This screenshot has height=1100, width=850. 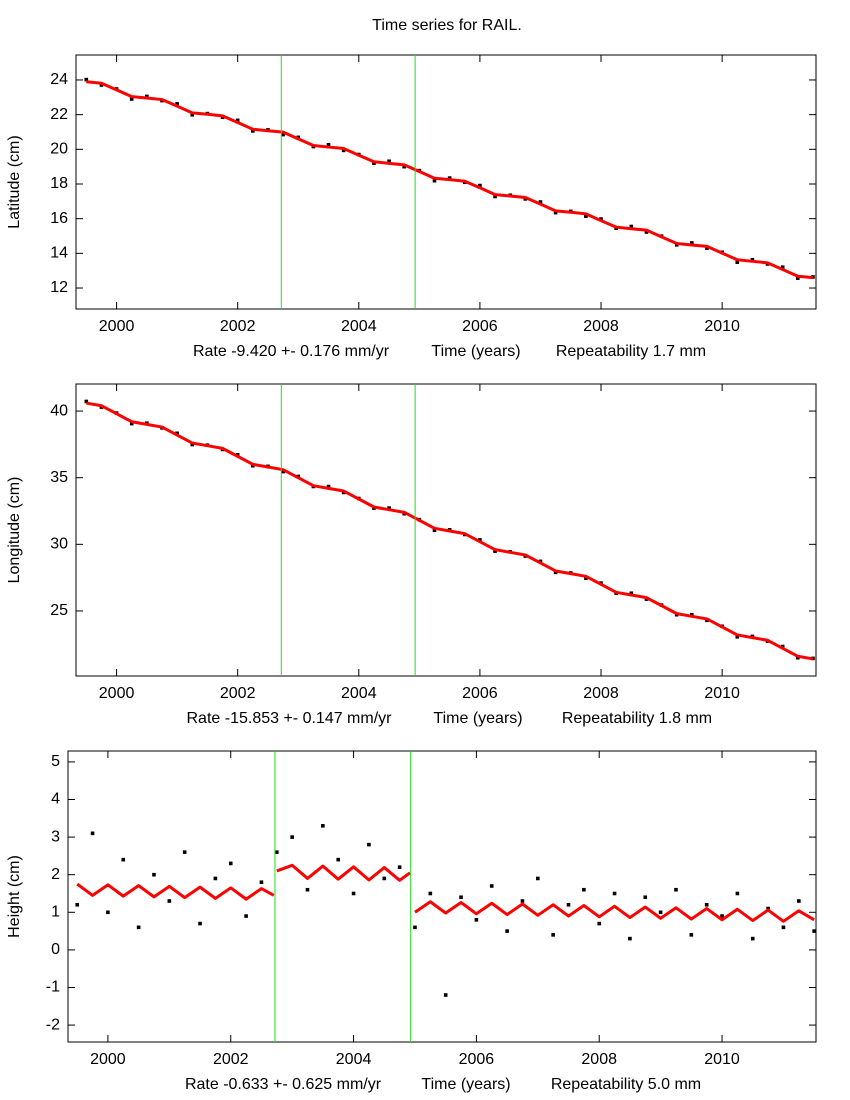 I want to click on y-tick-label: 14, so click(x=59, y=253).